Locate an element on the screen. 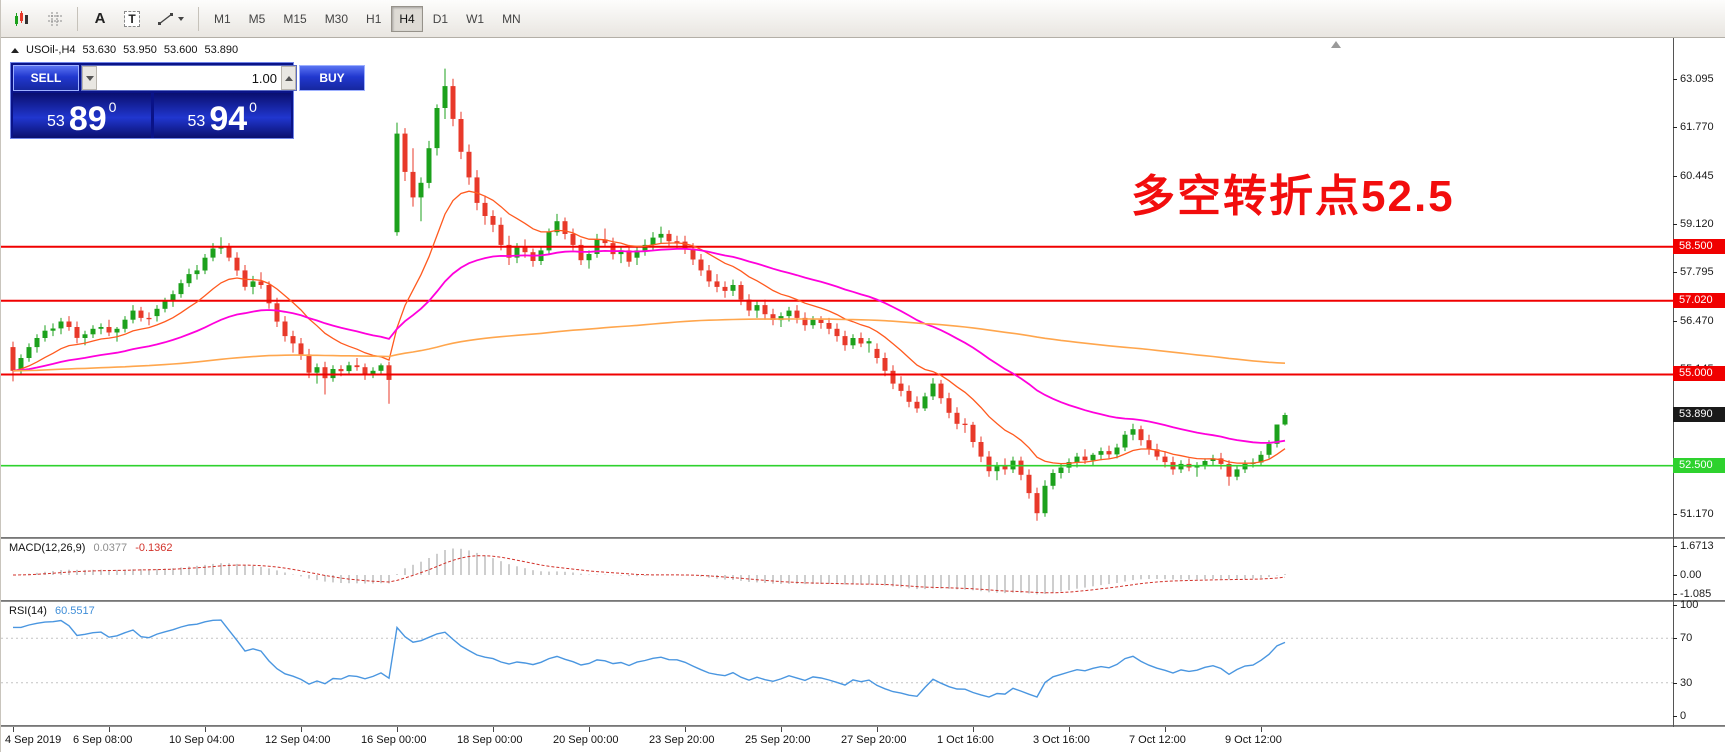 This screenshot has width=1725, height=752. rsi-axis-label: 70 is located at coordinates (1686, 638).